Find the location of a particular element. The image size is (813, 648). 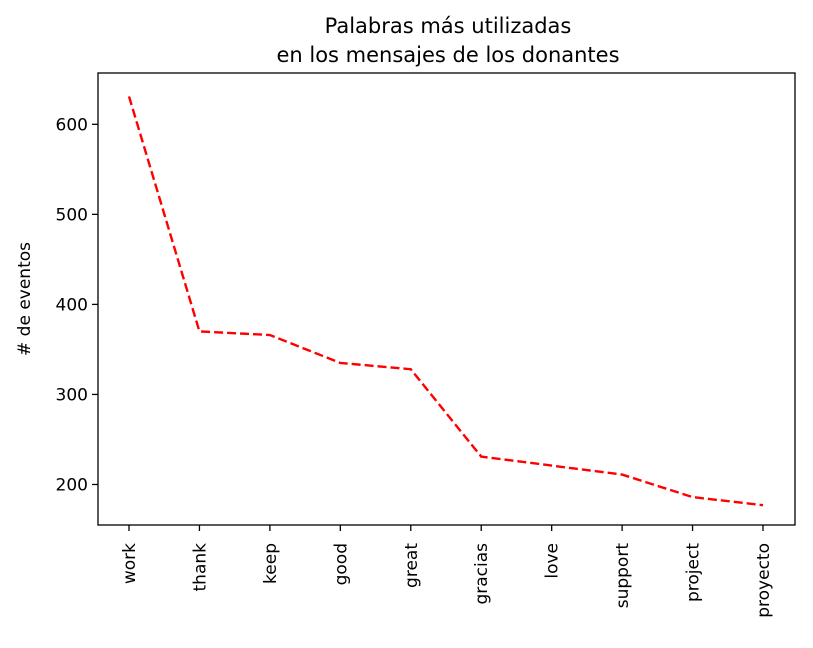

x-tick-label-keep: keep is located at coordinates (271, 563).